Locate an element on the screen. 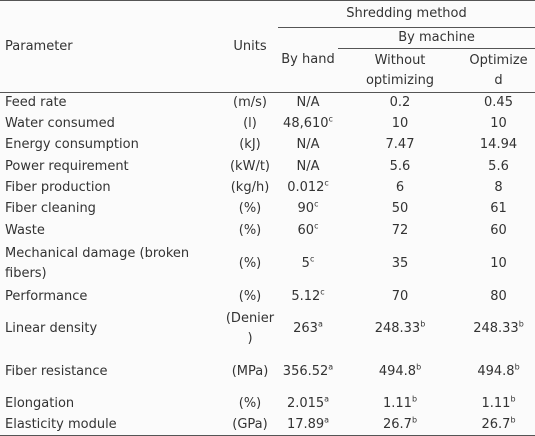 Image resolution: width=535 pixels, height=436 pixels. table-cell: 8 is located at coordinates (498, 187).